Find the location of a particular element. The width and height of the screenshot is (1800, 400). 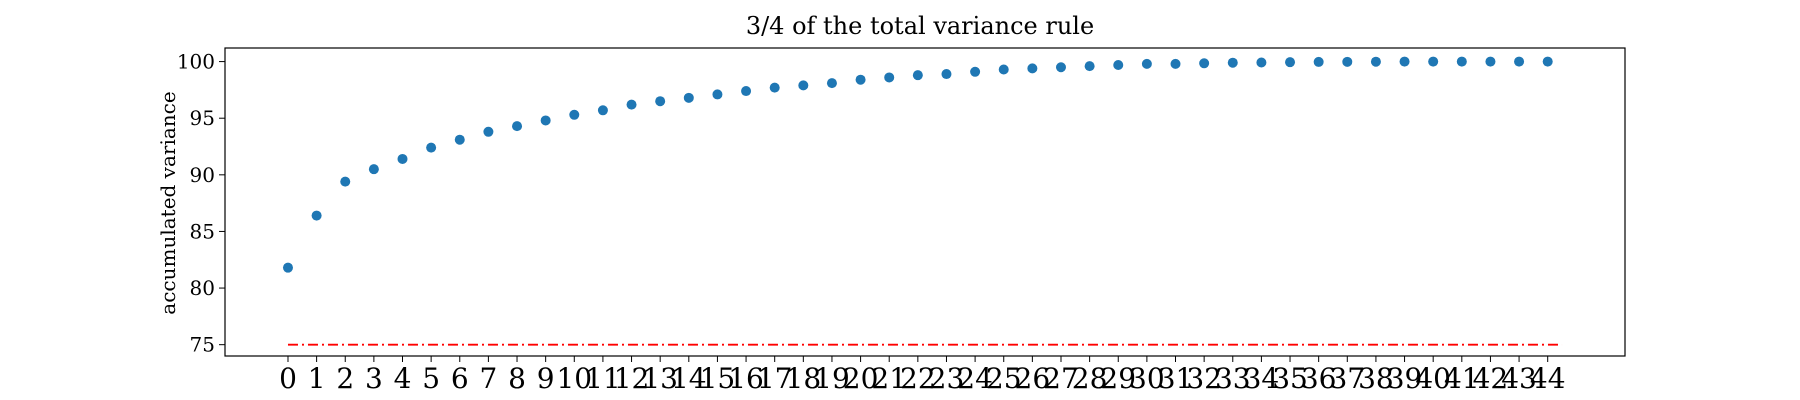

x-tick-label: 33 is located at coordinates (1233, 378).